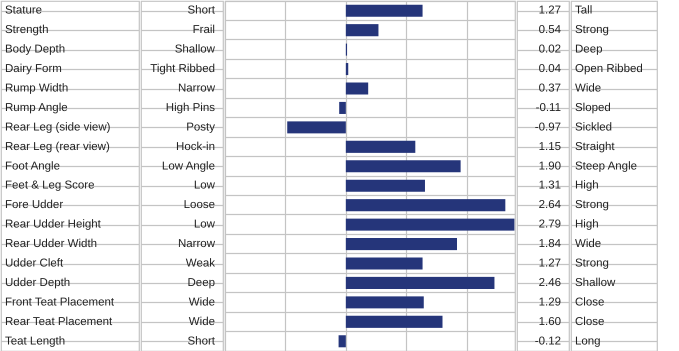  What do you see at coordinates (606, 166) in the screenshot?
I see `y2-tick-label: Steep Angle` at bounding box center [606, 166].